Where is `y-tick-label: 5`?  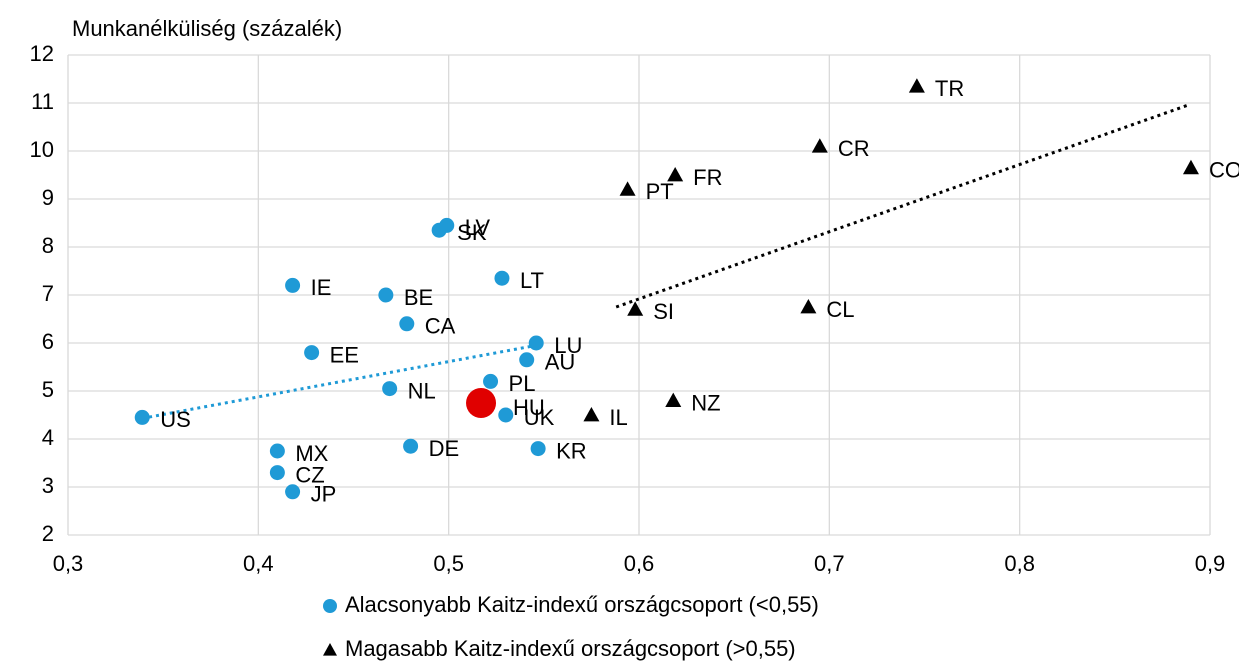 y-tick-label: 5 is located at coordinates (48, 389).